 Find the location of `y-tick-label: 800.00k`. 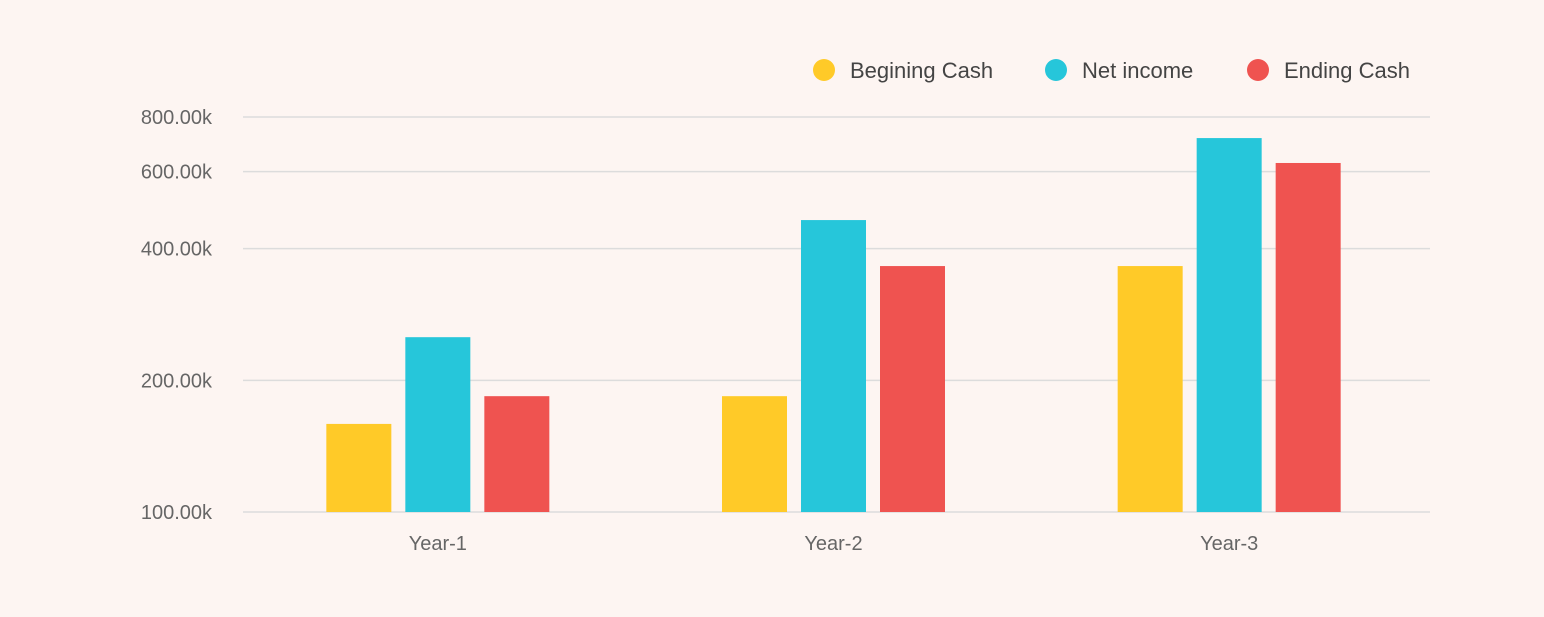

y-tick-label: 800.00k is located at coordinates (177, 118).